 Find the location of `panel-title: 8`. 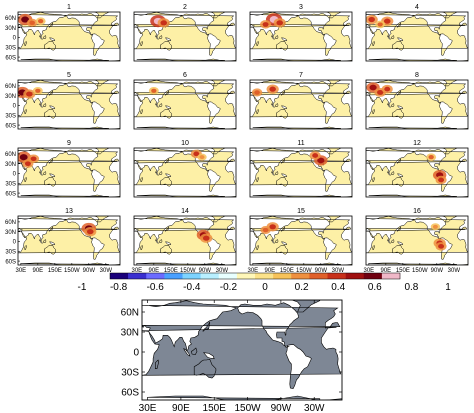

panel-title: 8 is located at coordinates (417, 75).